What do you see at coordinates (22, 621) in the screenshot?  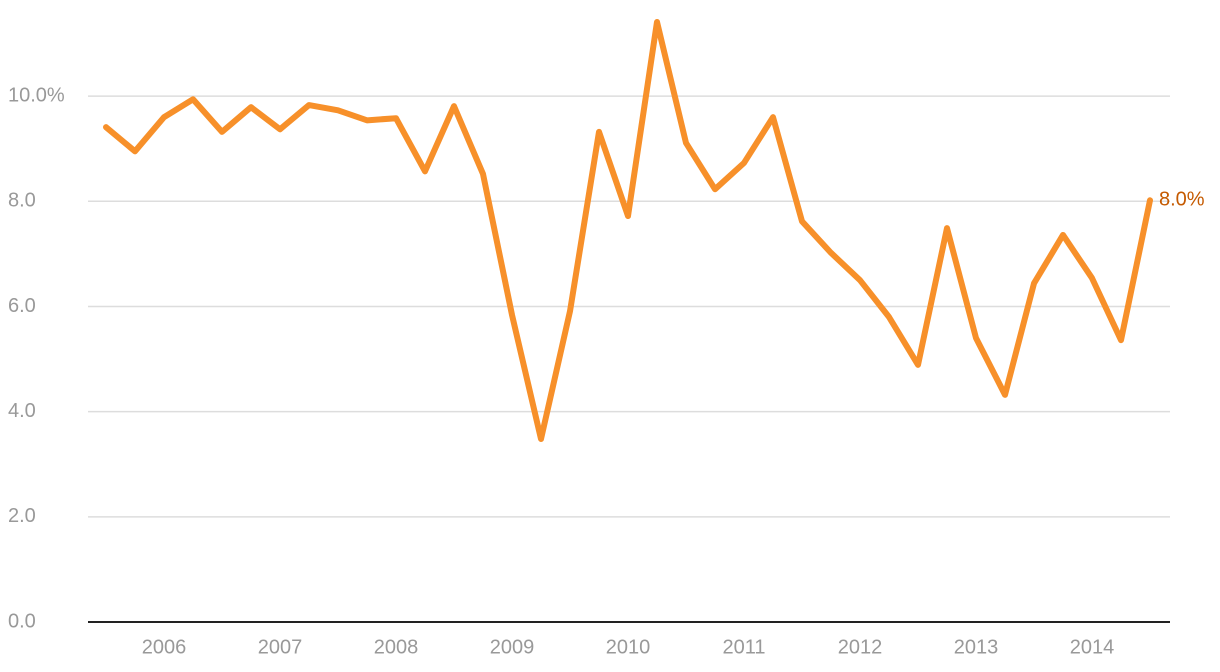 I see `y-tick-label: 0.0` at bounding box center [22, 621].